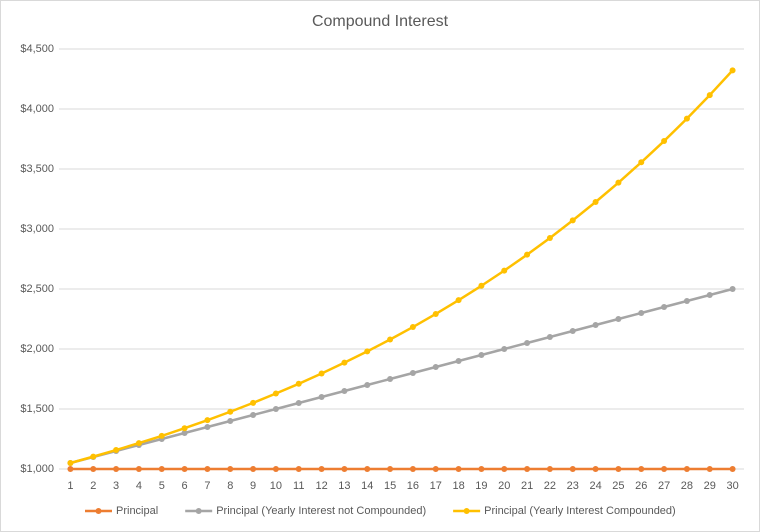 The height and width of the screenshot is (532, 760). What do you see at coordinates (207, 486) in the screenshot?
I see `x-tick-label: 7` at bounding box center [207, 486].